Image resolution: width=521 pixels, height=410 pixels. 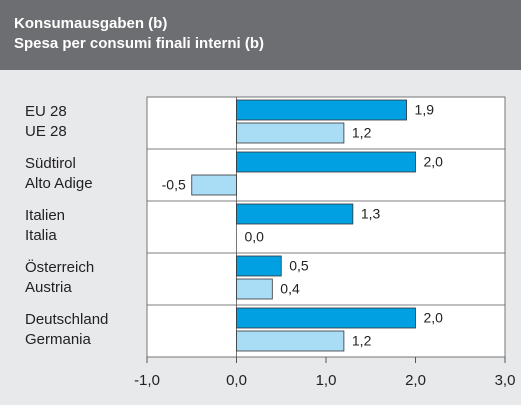 I want to click on x-tick-label: 0,0, so click(x=236, y=380).